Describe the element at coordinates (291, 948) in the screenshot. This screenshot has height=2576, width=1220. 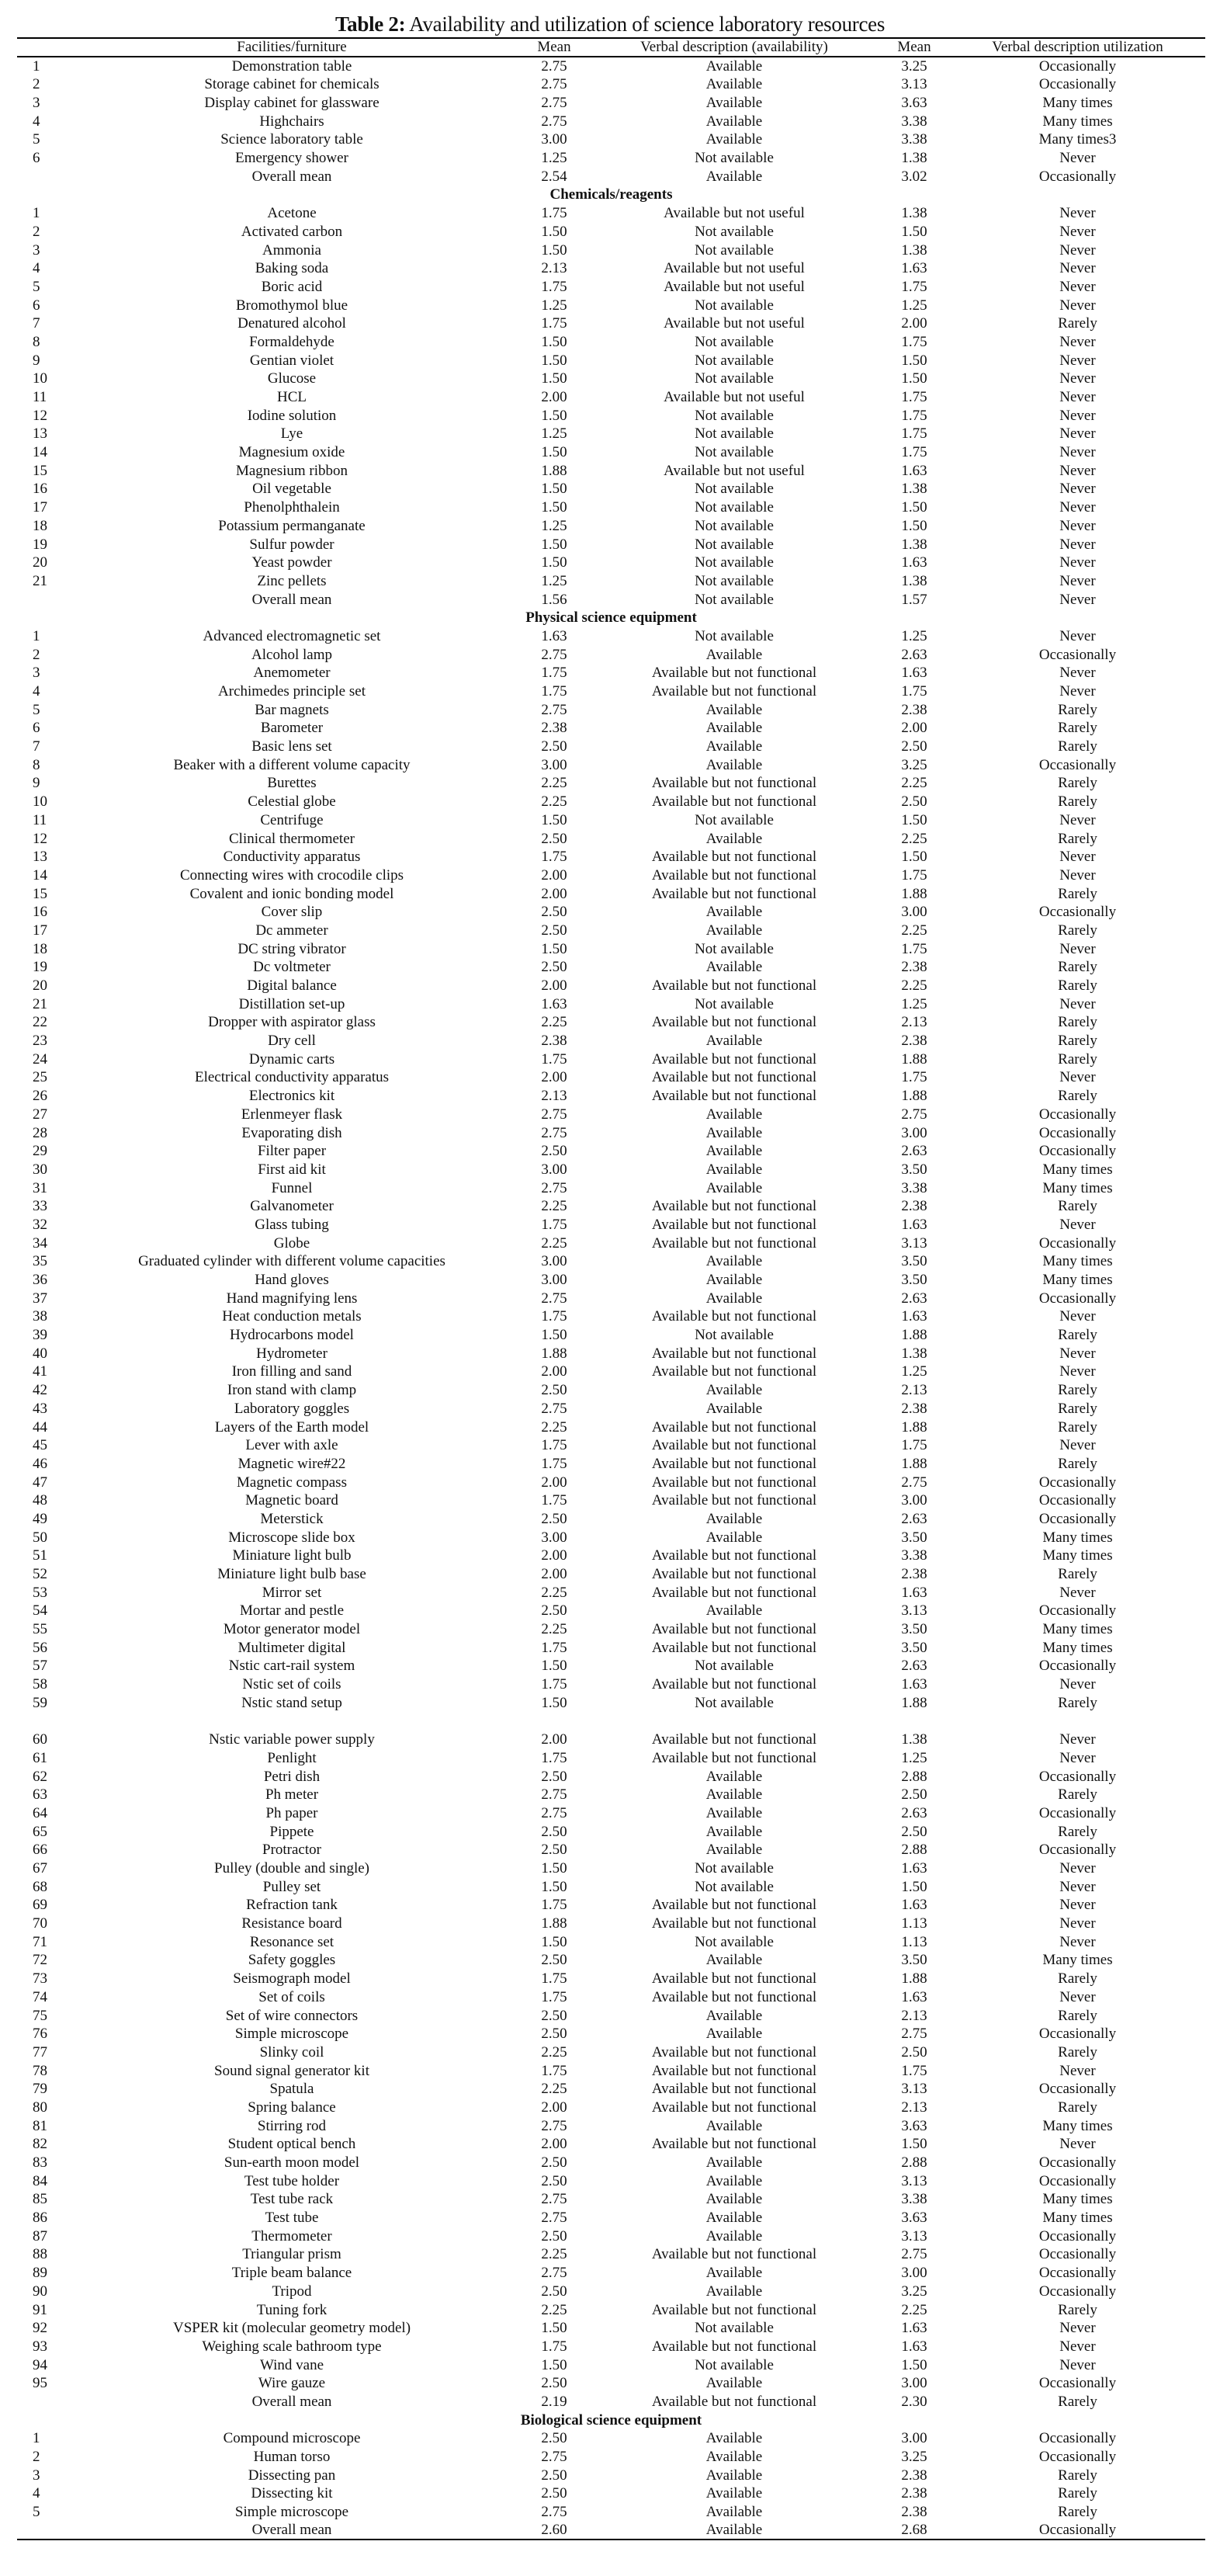
I see `item-name: DC string vibrator` at that location.